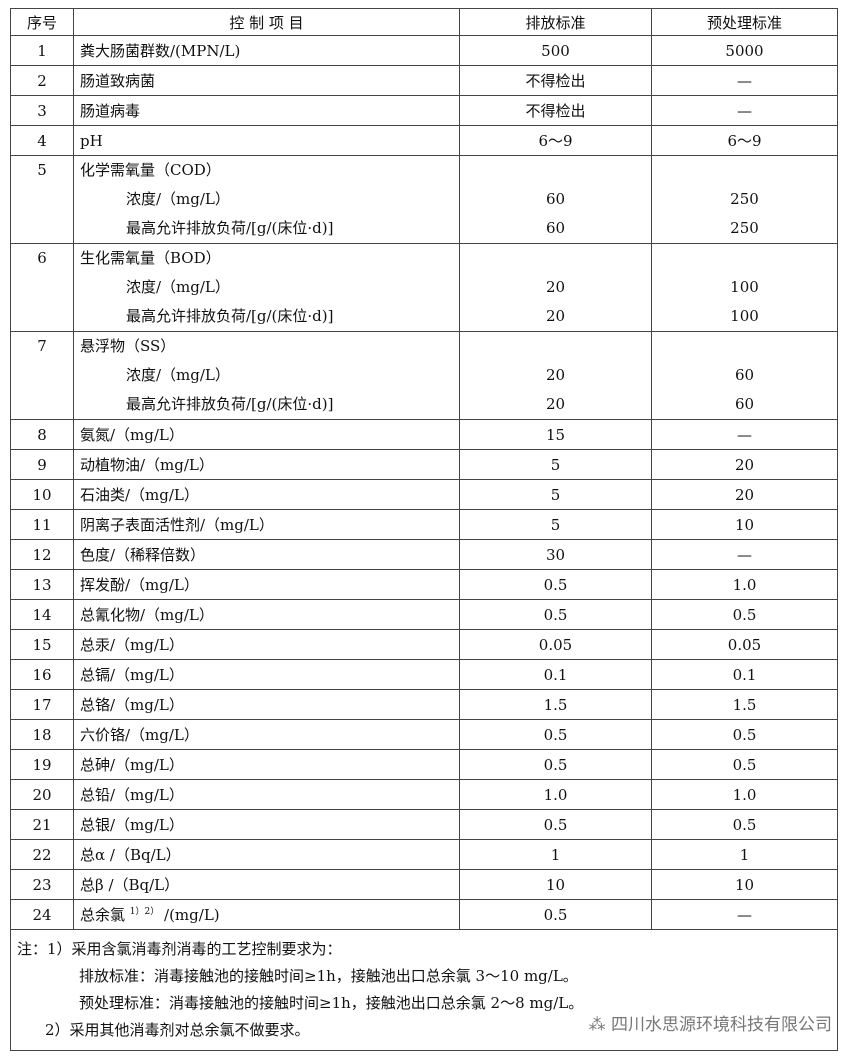  I want to click on row-item: 六价铬/（mg/L）, so click(266, 734).